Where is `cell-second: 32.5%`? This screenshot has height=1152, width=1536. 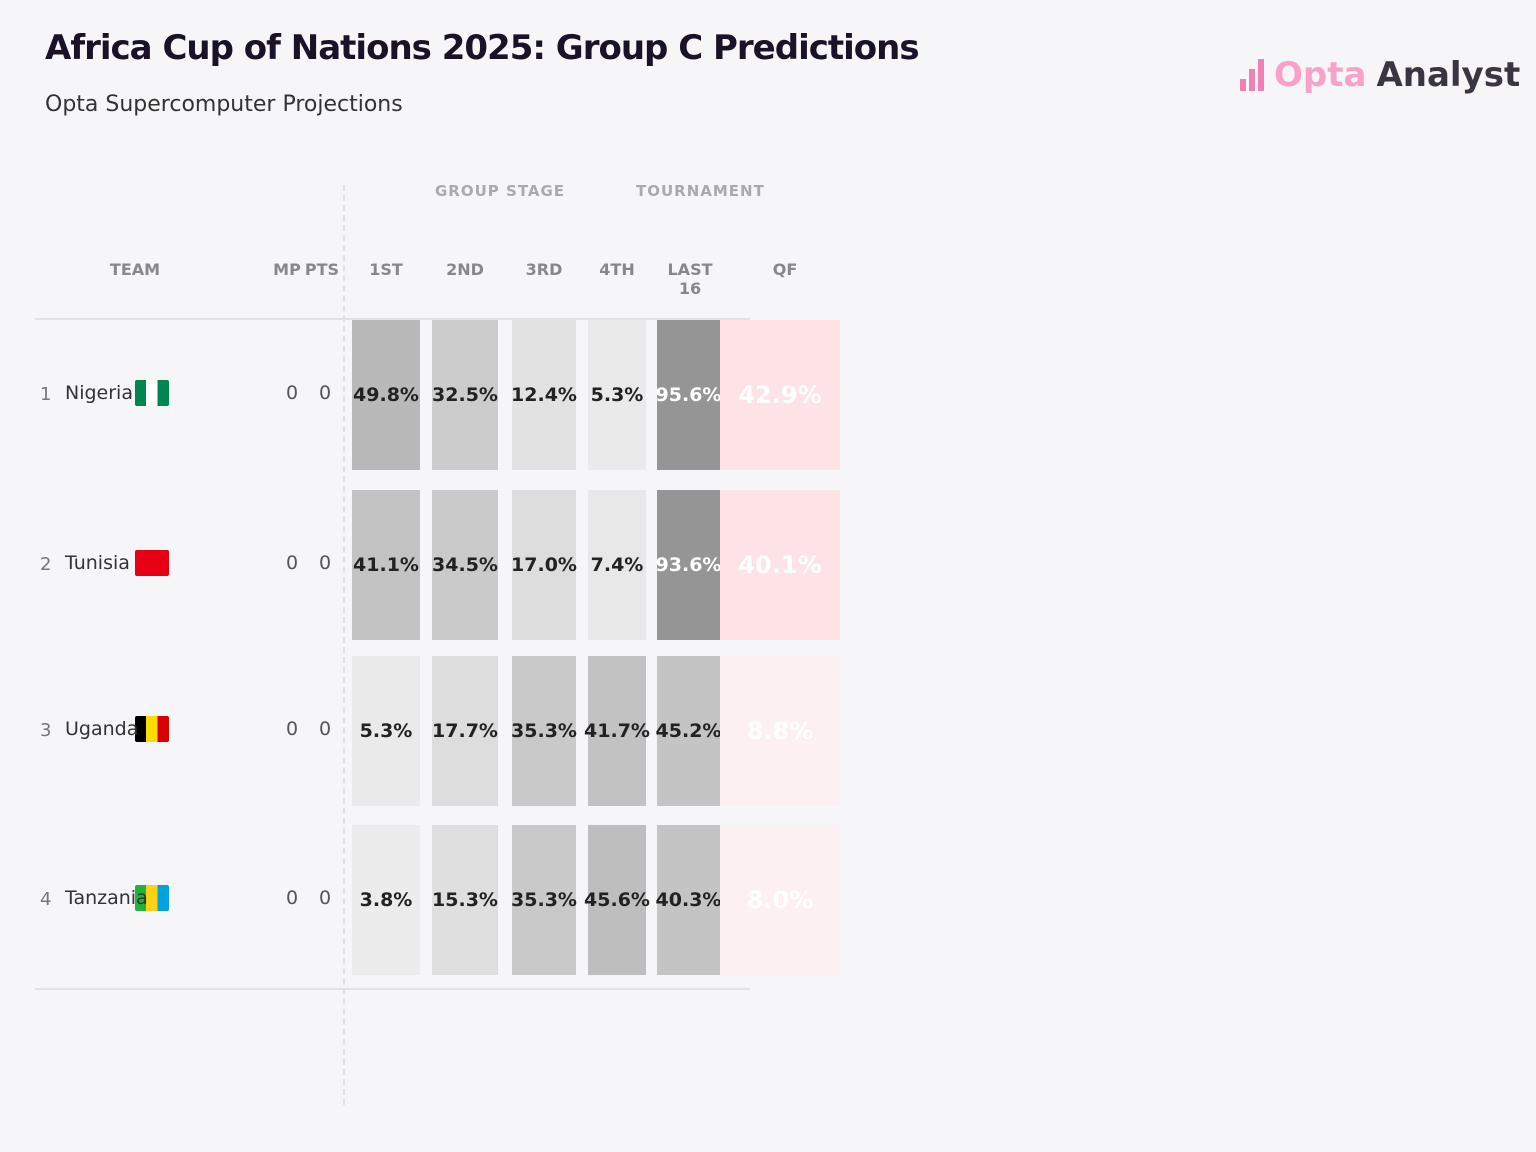 cell-second: 32.5% is located at coordinates (465, 395).